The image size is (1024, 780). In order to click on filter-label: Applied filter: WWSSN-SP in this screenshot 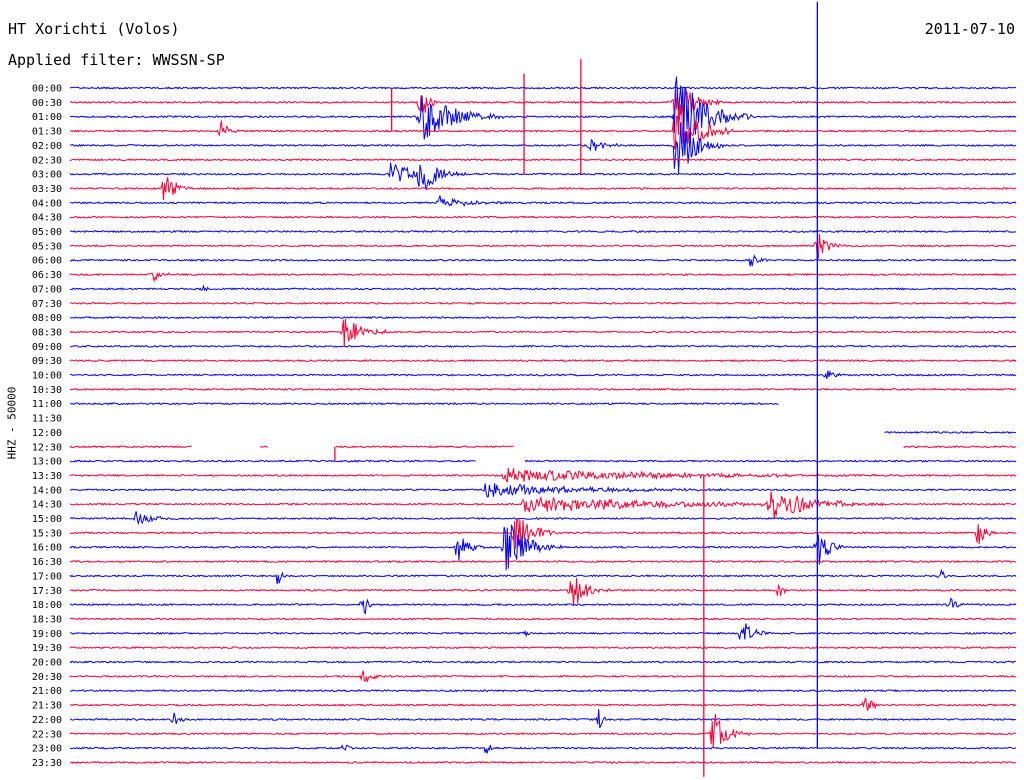, I will do `click(116, 60)`.